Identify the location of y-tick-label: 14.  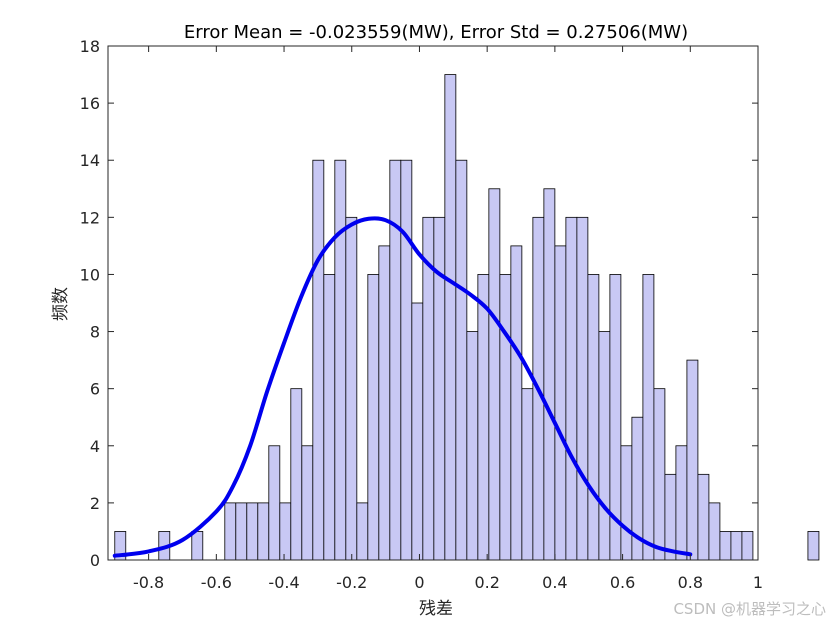
(90, 160).